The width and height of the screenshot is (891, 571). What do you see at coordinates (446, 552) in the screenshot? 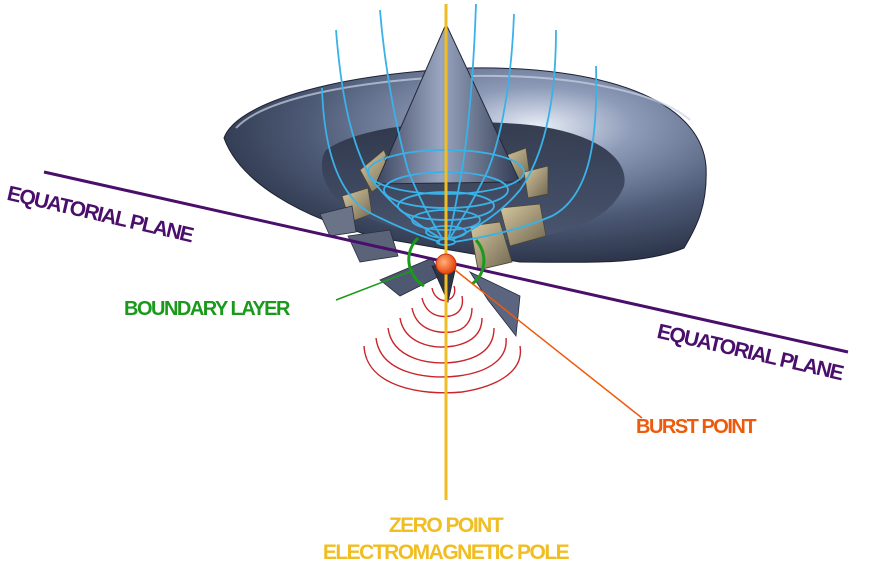
I see `electromagnetic-pole-label: ELECTROMAGNETIC POLE` at bounding box center [446, 552].